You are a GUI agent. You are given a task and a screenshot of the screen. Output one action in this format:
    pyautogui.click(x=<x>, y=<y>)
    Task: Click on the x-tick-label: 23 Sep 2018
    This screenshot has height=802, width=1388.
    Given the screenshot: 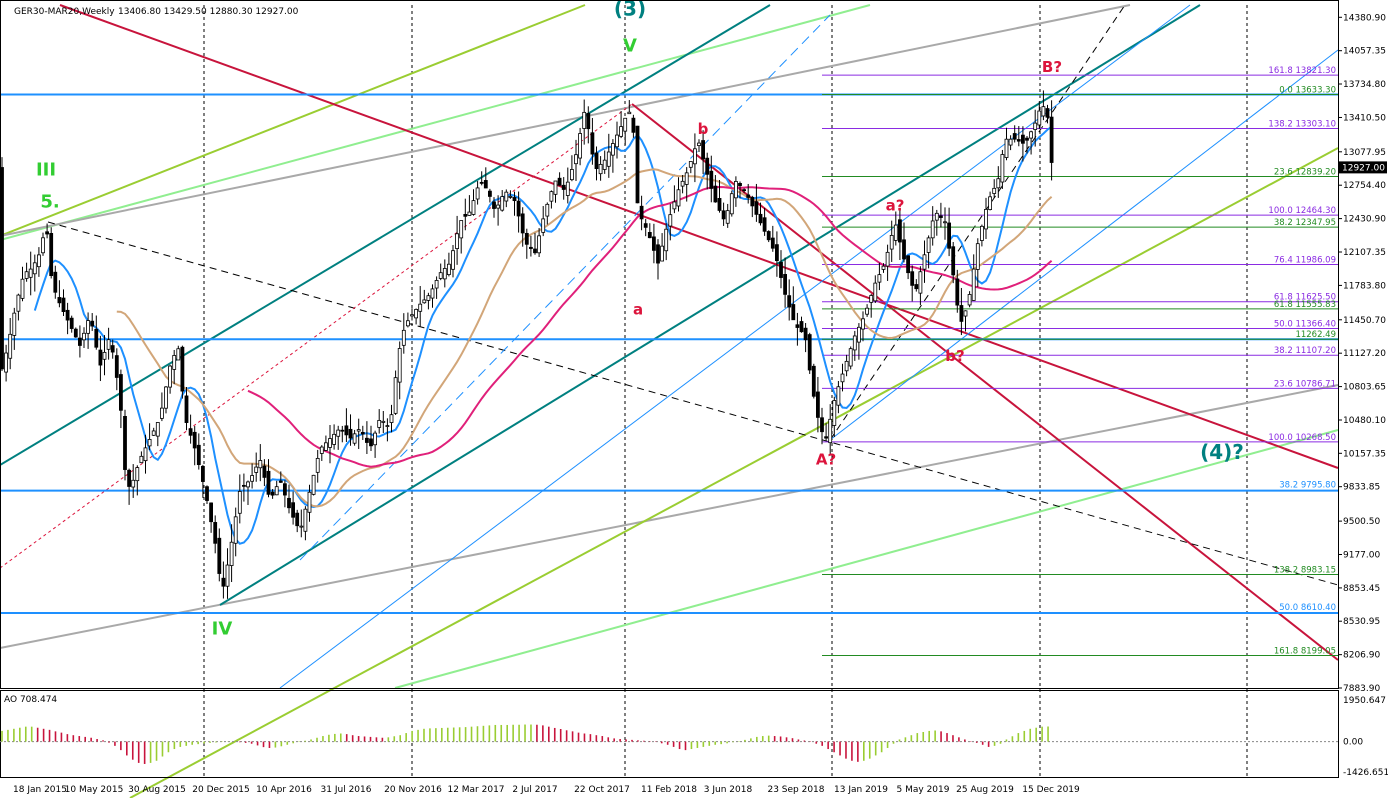 What is the action you would take?
    pyautogui.click(x=795, y=790)
    